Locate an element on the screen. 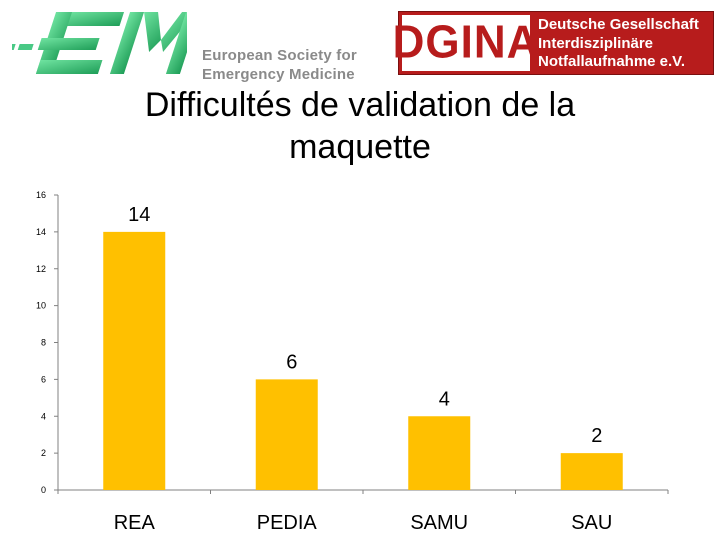 Image resolution: width=720 pixels, height=540 pixels. dgina-wordmark: DGINA is located at coordinates (466, 42).